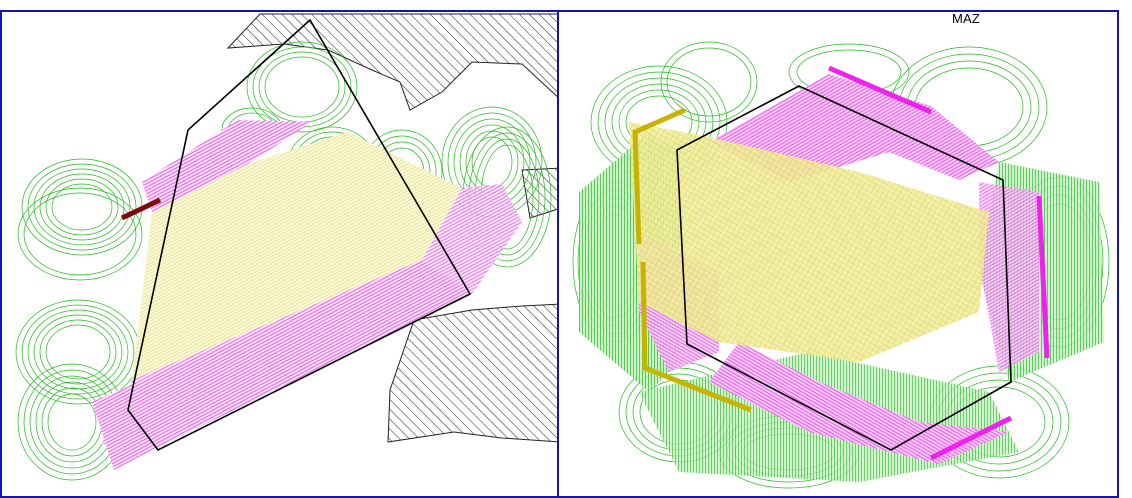 The width and height of the screenshot is (1132, 498). Describe the element at coordinates (1043, 277) in the screenshot. I see `pass-marker-magenta-right` at that location.